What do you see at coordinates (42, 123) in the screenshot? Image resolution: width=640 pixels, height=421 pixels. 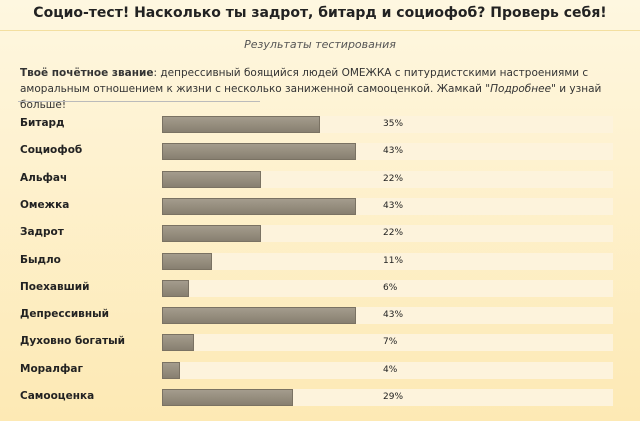 I see `row-label: Битард` at bounding box center [42, 123].